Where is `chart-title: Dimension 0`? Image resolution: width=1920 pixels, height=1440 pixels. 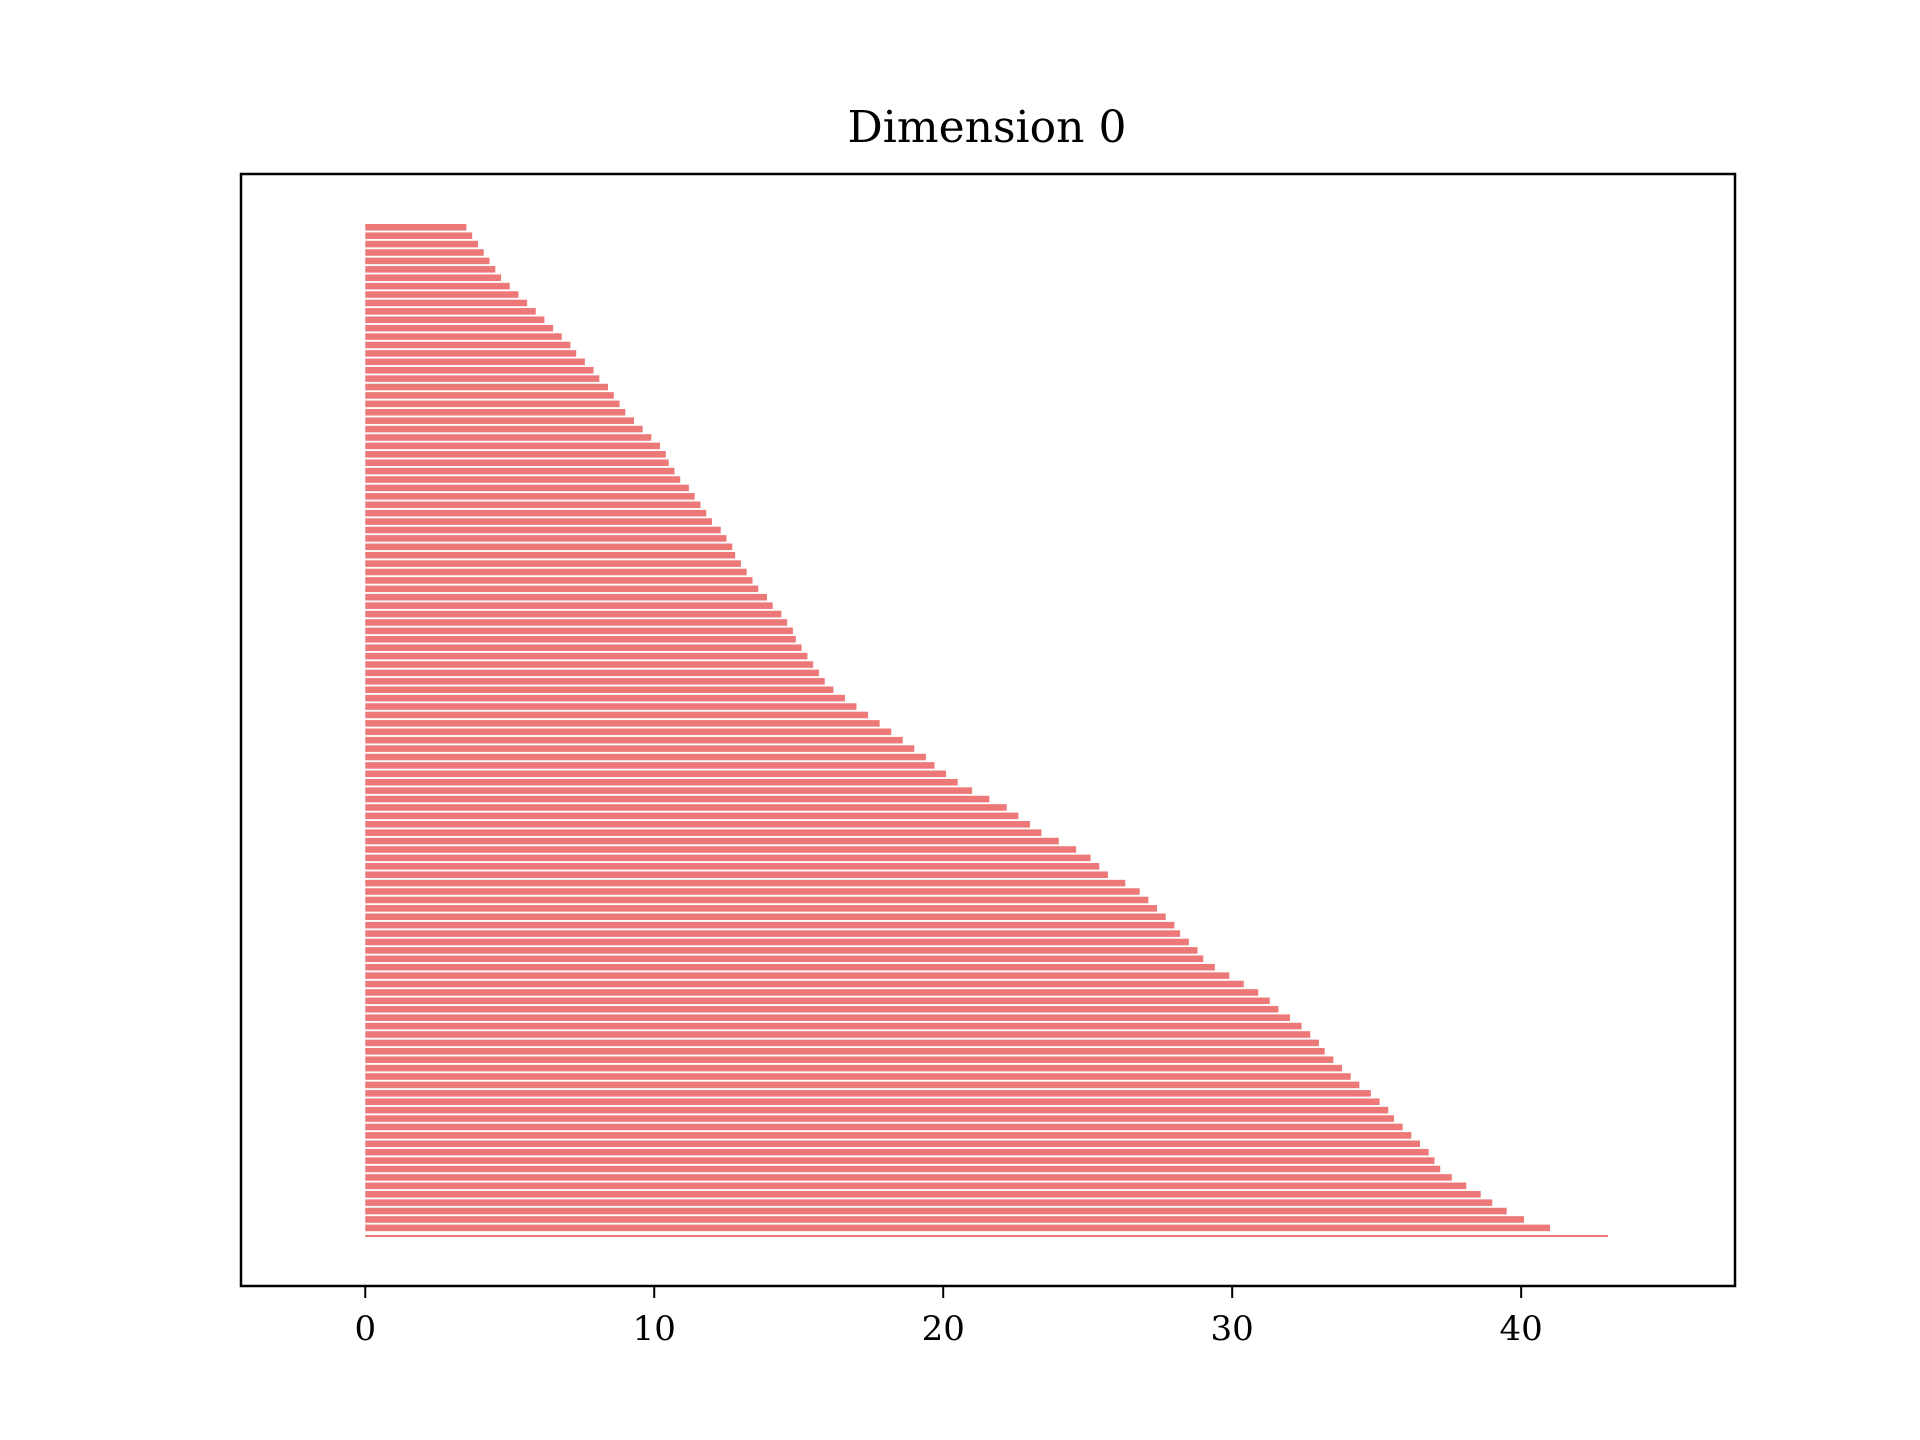
chart-title: Dimension 0 is located at coordinates (987, 127).